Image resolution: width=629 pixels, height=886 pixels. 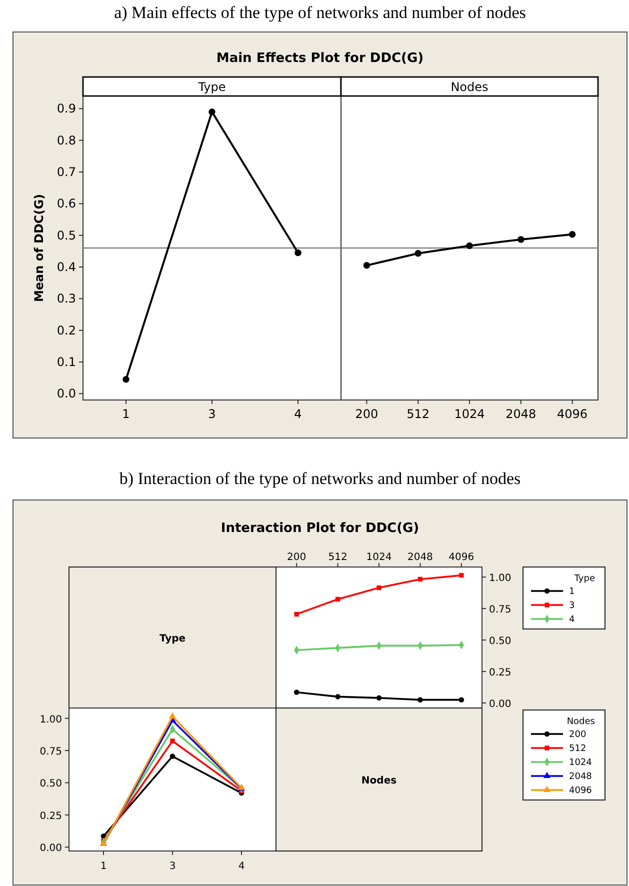 What do you see at coordinates (580, 791) in the screenshot?
I see `legend-label: 4096` at bounding box center [580, 791].